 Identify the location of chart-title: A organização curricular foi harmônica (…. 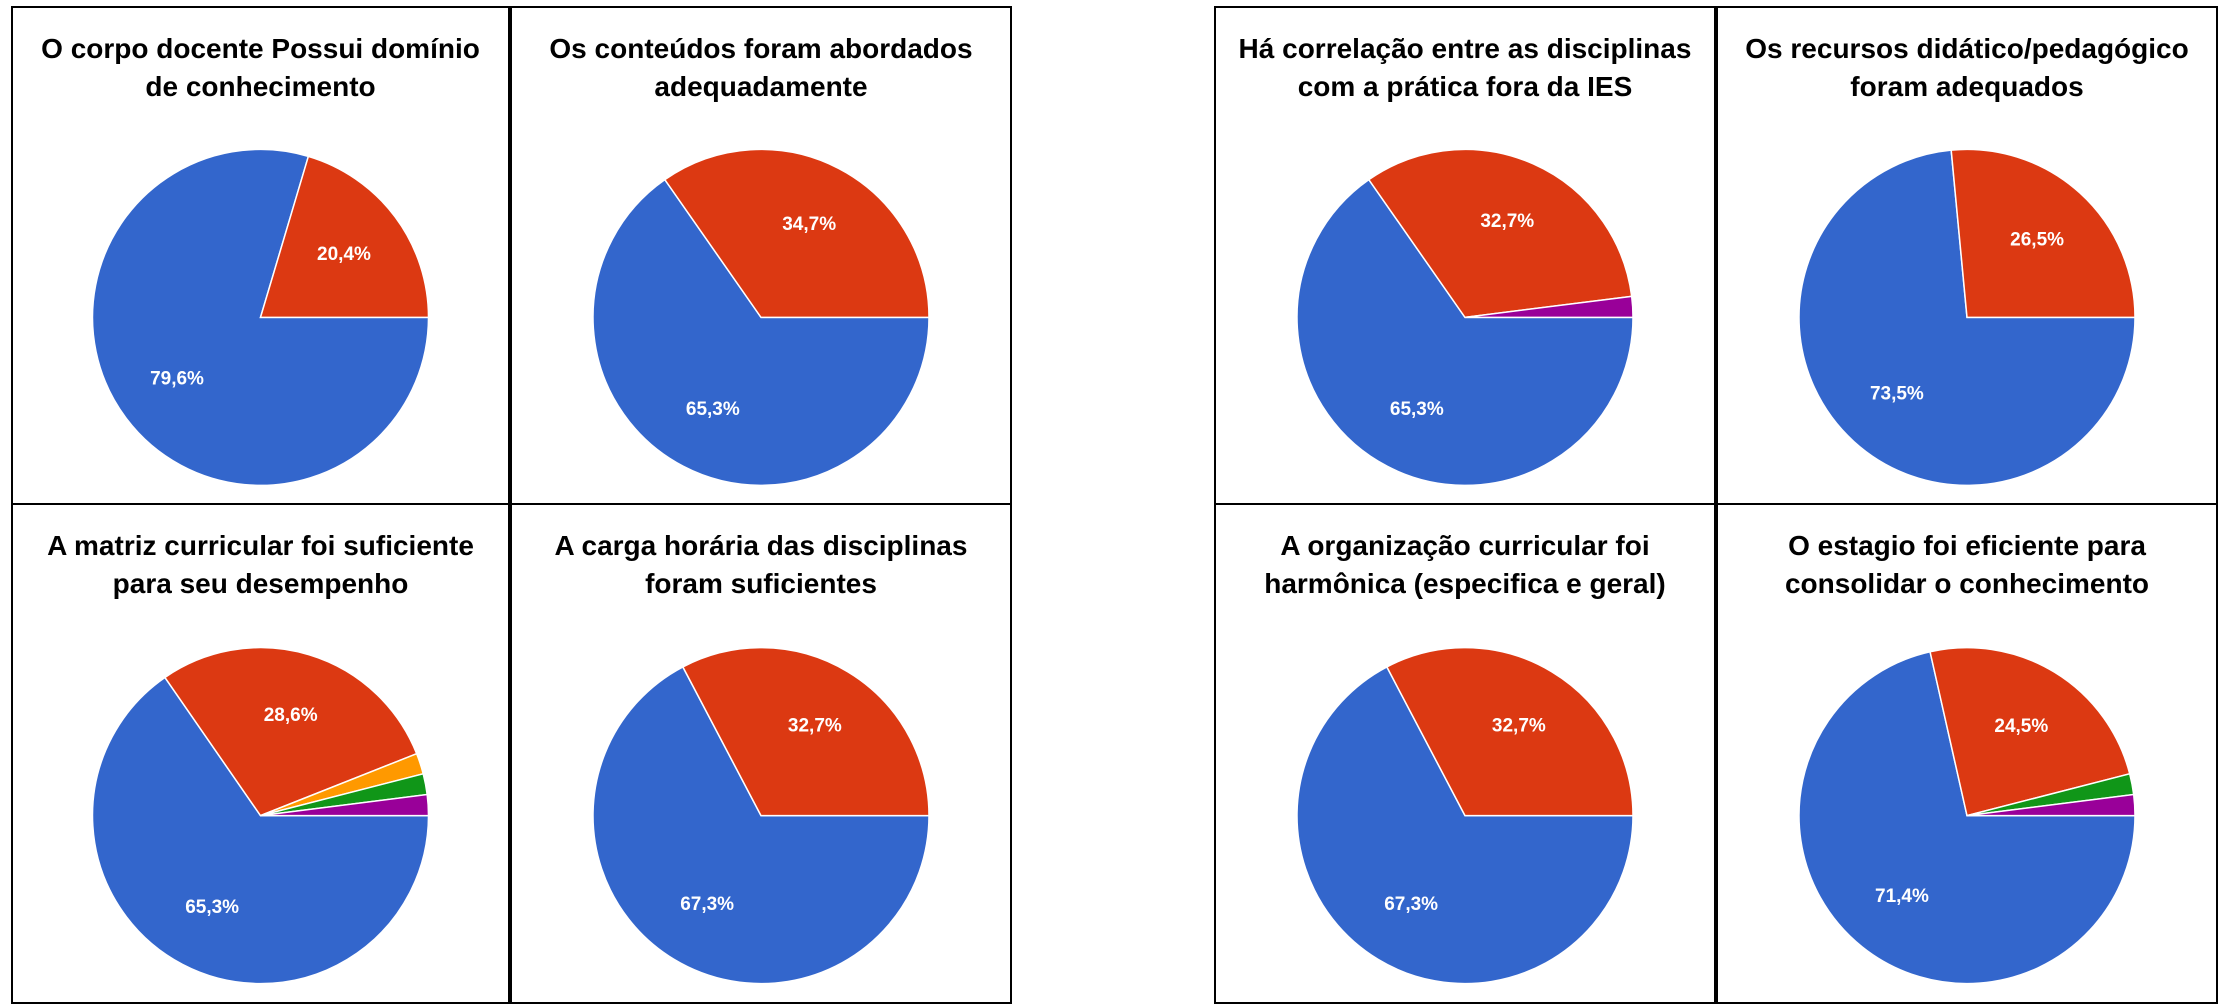
(1465, 564).